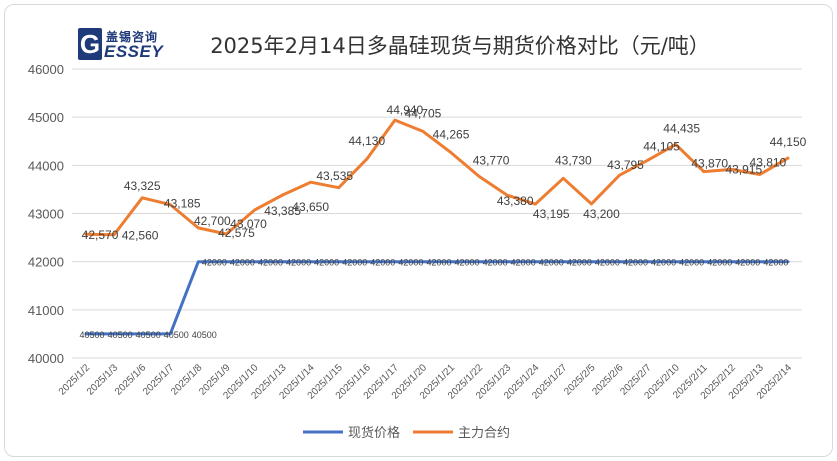 Image resolution: width=837 pixels, height=461 pixels. Describe the element at coordinates (46, 262) in the screenshot. I see `y-tick-label: 42000` at that location.